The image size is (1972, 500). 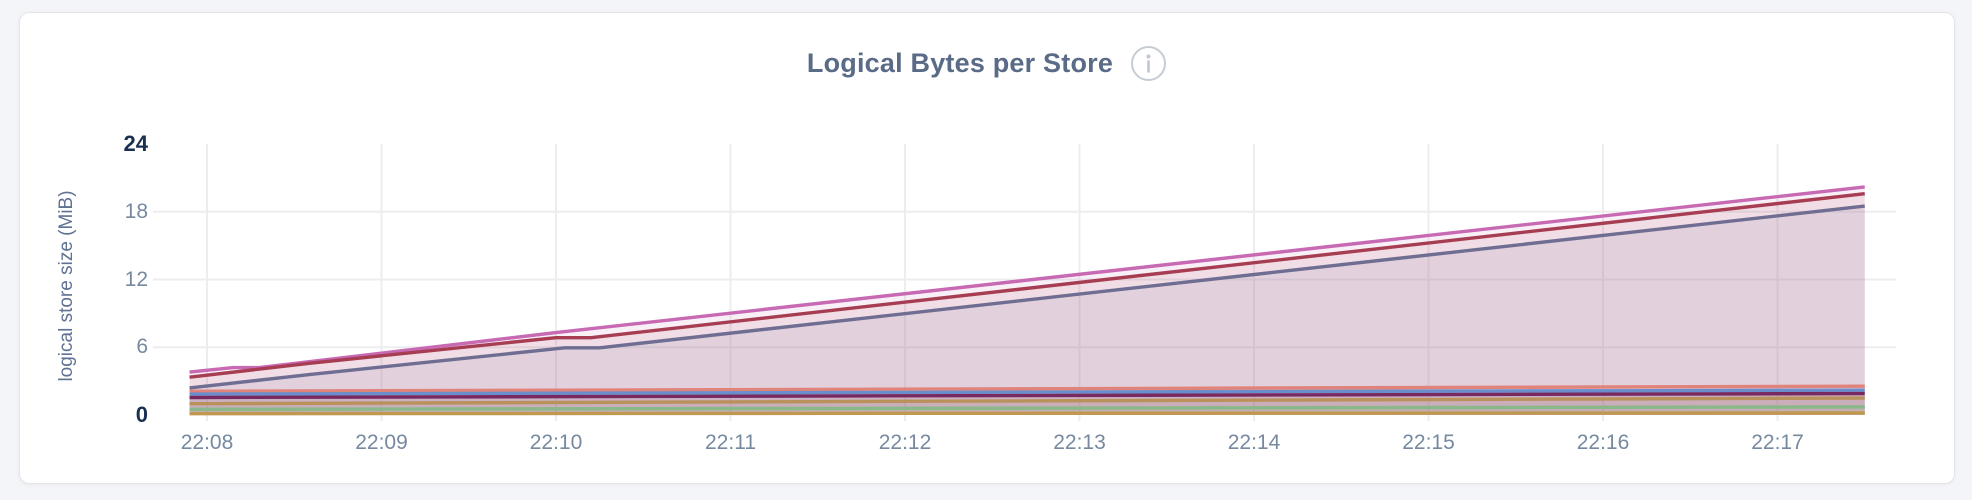 What do you see at coordinates (1777, 442) in the screenshot?
I see `x-tick-label: 22:17` at bounding box center [1777, 442].